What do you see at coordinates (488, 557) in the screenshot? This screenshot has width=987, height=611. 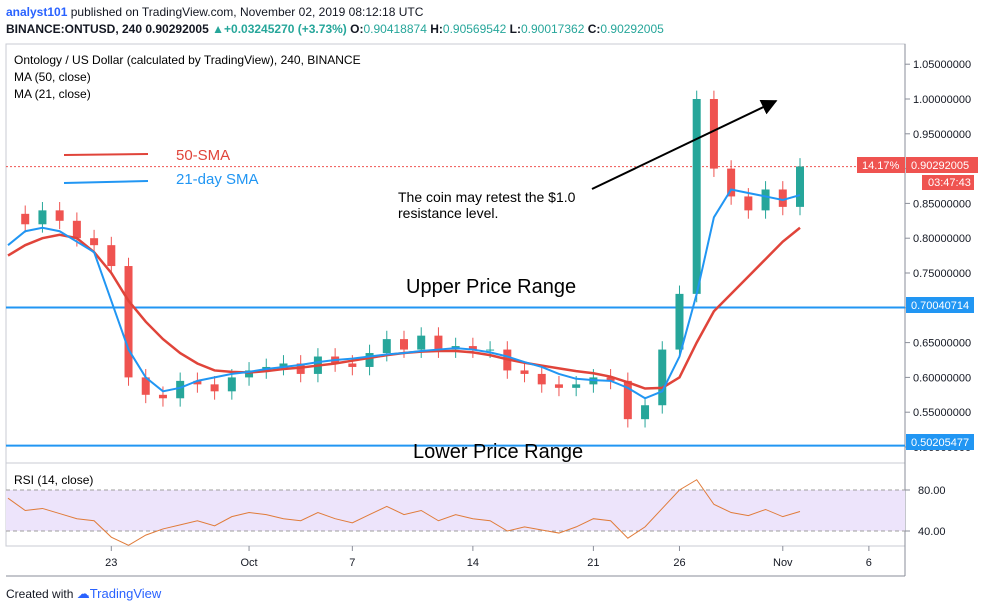 I see `time-axis: 23 Oct 7 14 21 26 Nov 6` at bounding box center [488, 557].